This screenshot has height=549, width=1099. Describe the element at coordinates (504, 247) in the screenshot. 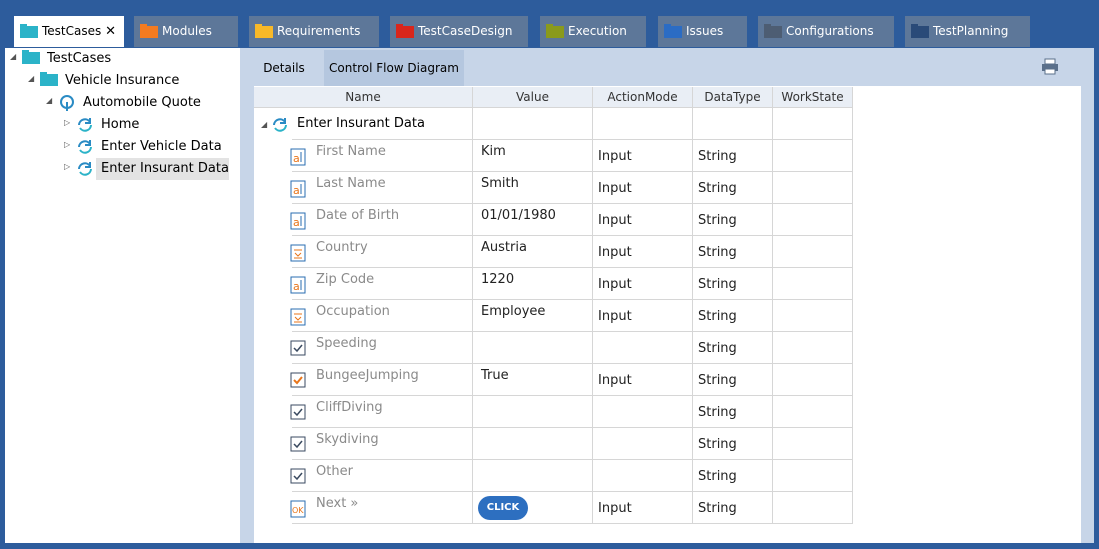

I see `field-value: Austria` at that location.